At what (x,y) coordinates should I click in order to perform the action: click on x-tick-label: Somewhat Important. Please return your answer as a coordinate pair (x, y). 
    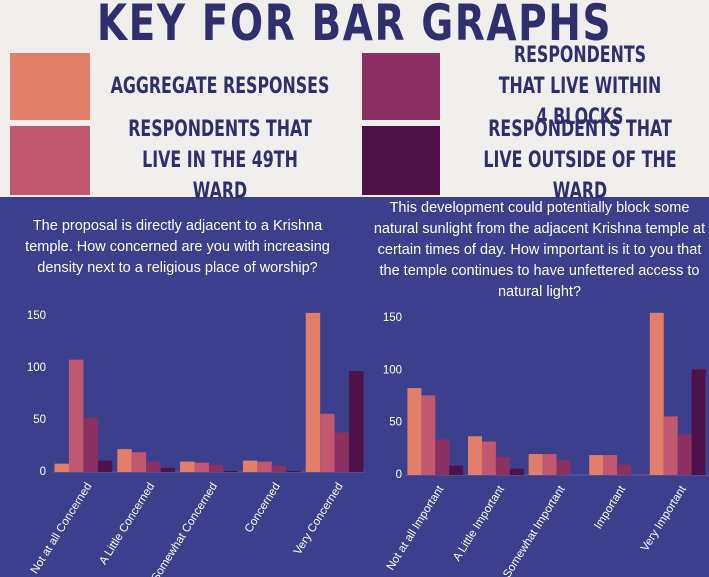
    Looking at the image, I should click on (534, 530).